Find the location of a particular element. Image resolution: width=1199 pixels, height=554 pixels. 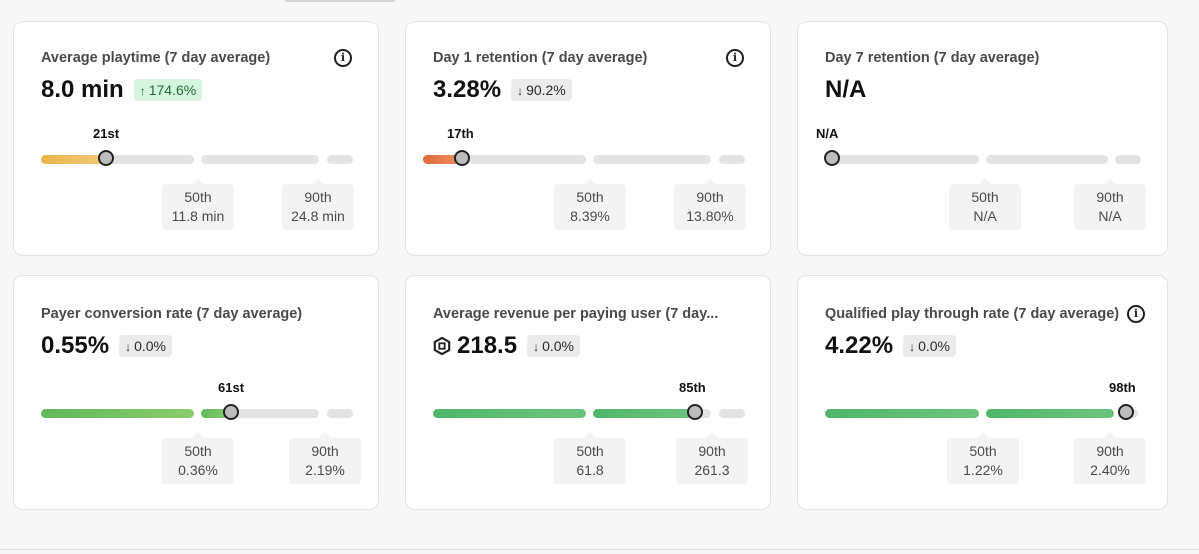

benchmark-value: 1.22% is located at coordinates (983, 470).